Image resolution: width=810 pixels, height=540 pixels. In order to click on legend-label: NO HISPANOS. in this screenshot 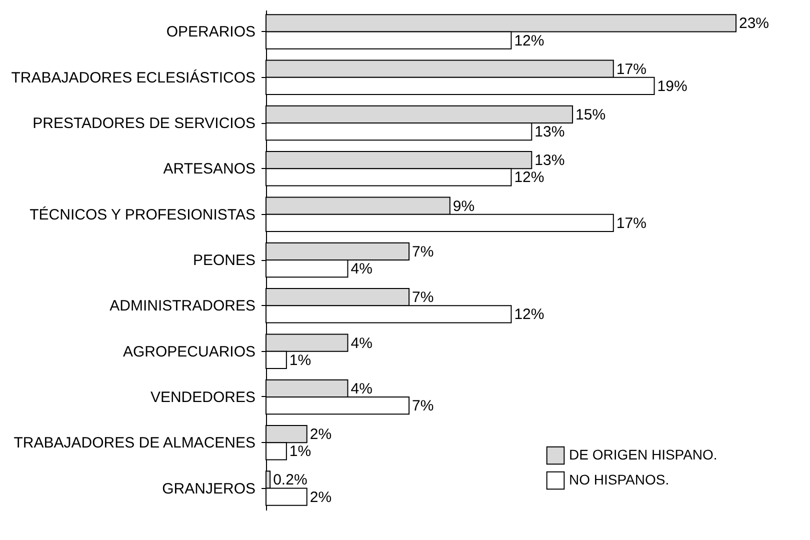, I will do `click(619, 480)`.